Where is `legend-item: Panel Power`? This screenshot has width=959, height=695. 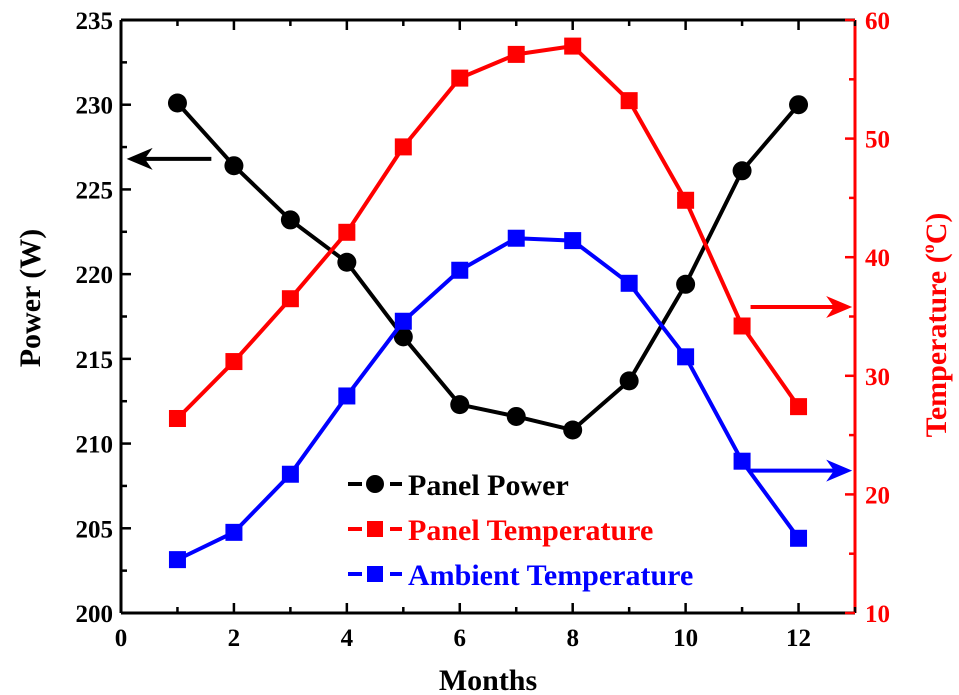
legend-item: Panel Power is located at coordinates (458, 485).